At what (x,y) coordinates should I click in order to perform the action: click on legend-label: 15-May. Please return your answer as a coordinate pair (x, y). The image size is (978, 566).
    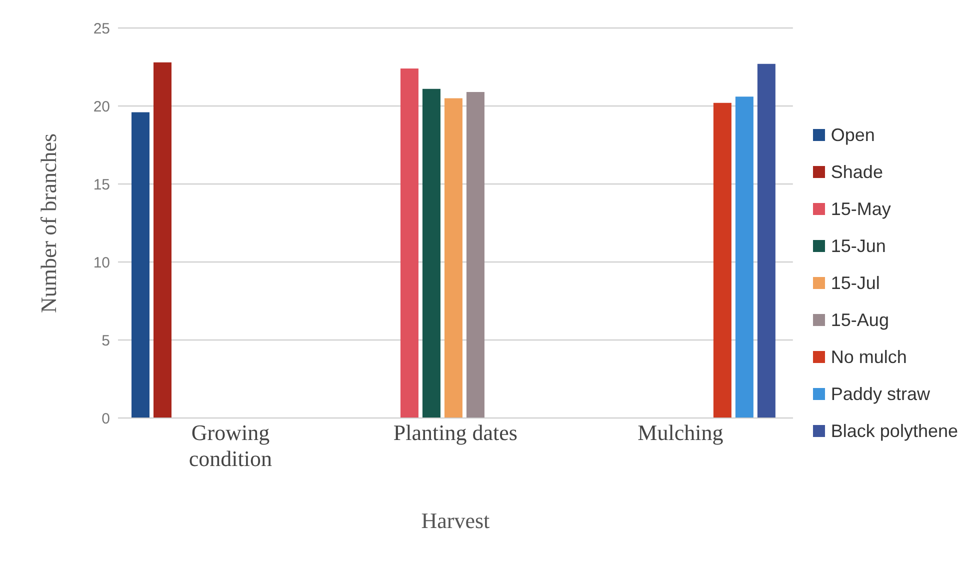
    Looking at the image, I should click on (860, 209).